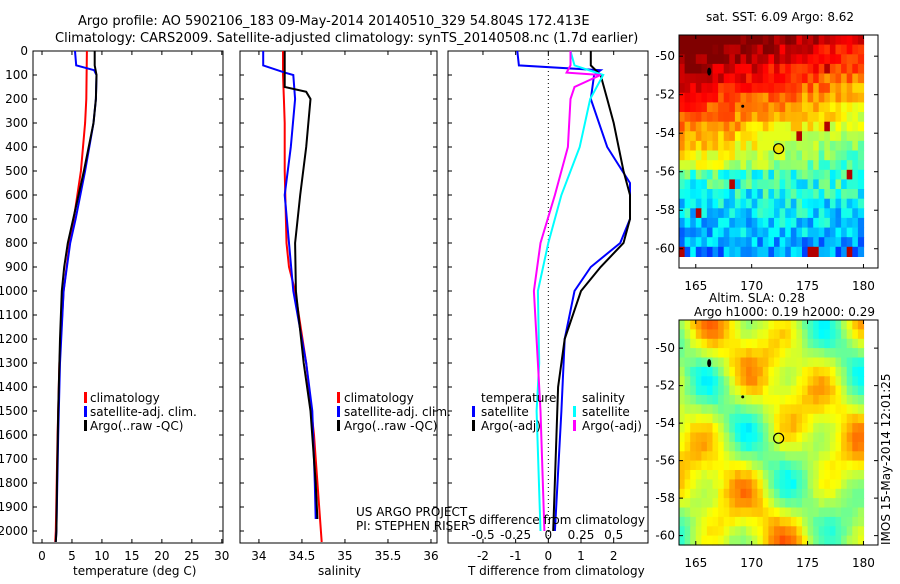  Describe the element at coordinates (549, 556) in the screenshot. I see `x-tick-label: 0` at that location.